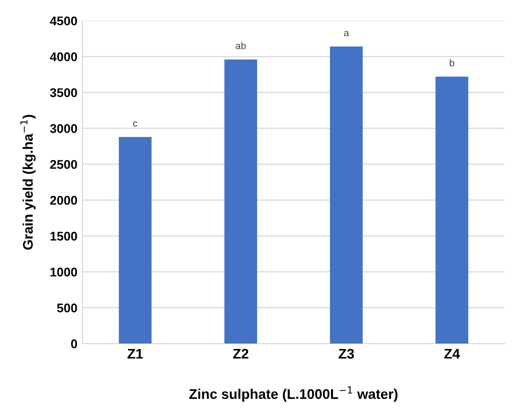 The width and height of the screenshot is (515, 414). Describe the element at coordinates (240, 353) in the screenshot. I see `x-tick-label: Z2` at that location.